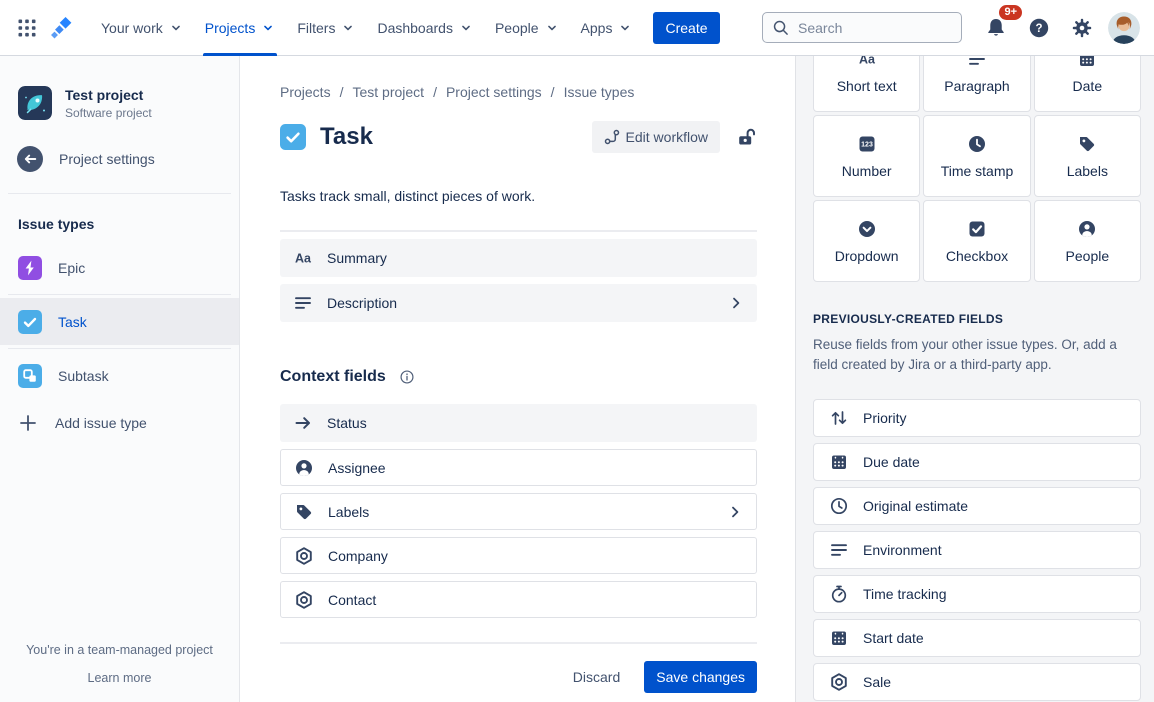 This screenshot has width=1154, height=702. What do you see at coordinates (977, 84) in the screenshot?
I see `field-tile-paragraph: Paragraph` at bounding box center [977, 84].